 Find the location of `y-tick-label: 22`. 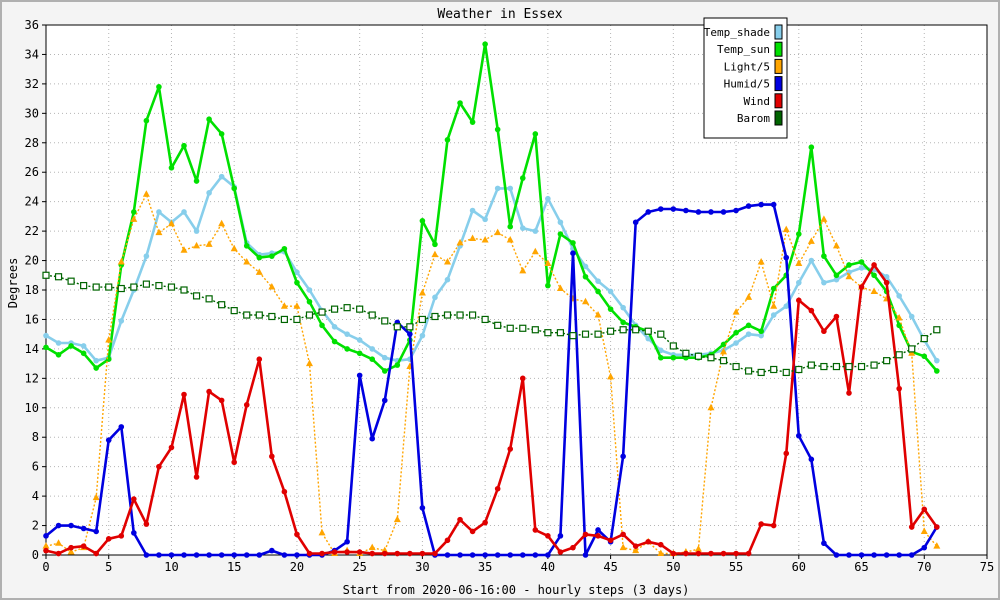

y-tick-label: 22 is located at coordinates (32, 231).